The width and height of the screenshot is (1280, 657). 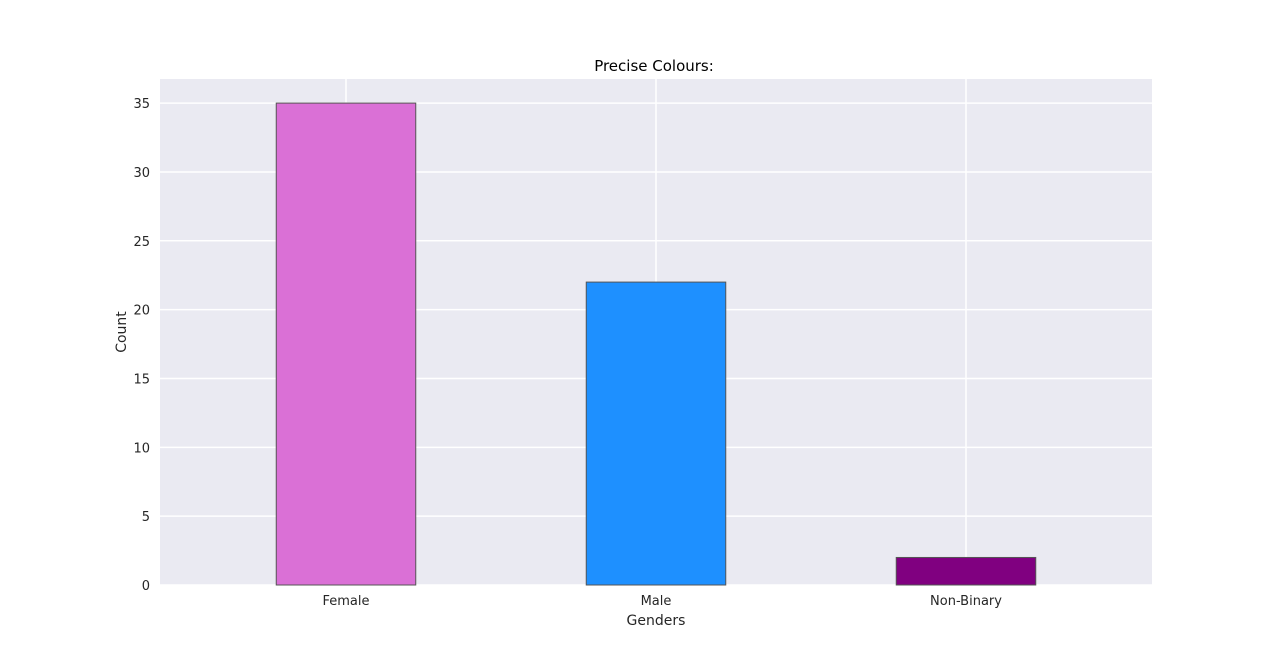 I want to click on y-tick-labels: 0 5 10 15 20 25 30 35, so click(x=141, y=345).